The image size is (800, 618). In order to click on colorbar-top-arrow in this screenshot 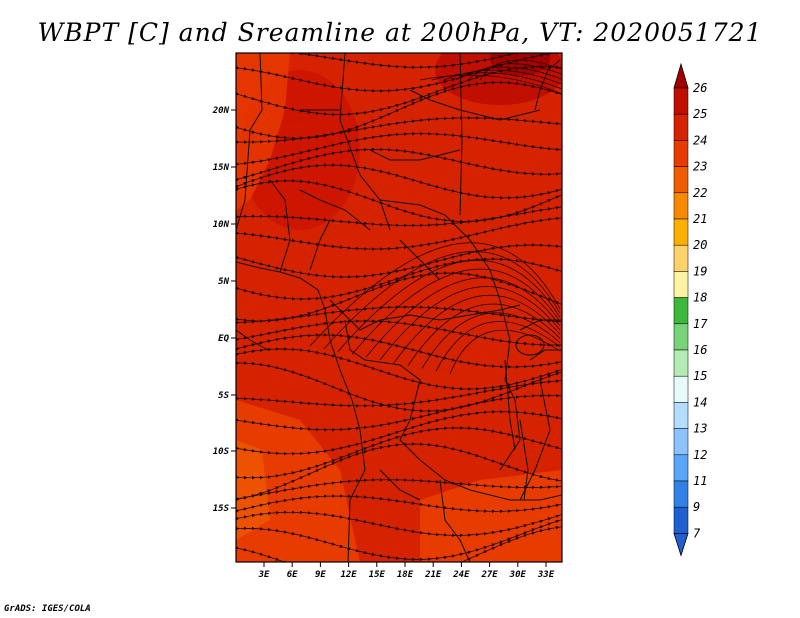, I will do `click(681, 76)`.